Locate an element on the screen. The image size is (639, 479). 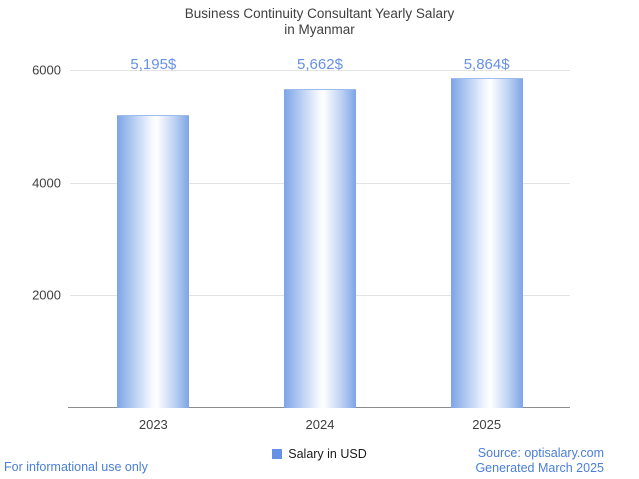
legend: Salary in USD is located at coordinates (319, 454).